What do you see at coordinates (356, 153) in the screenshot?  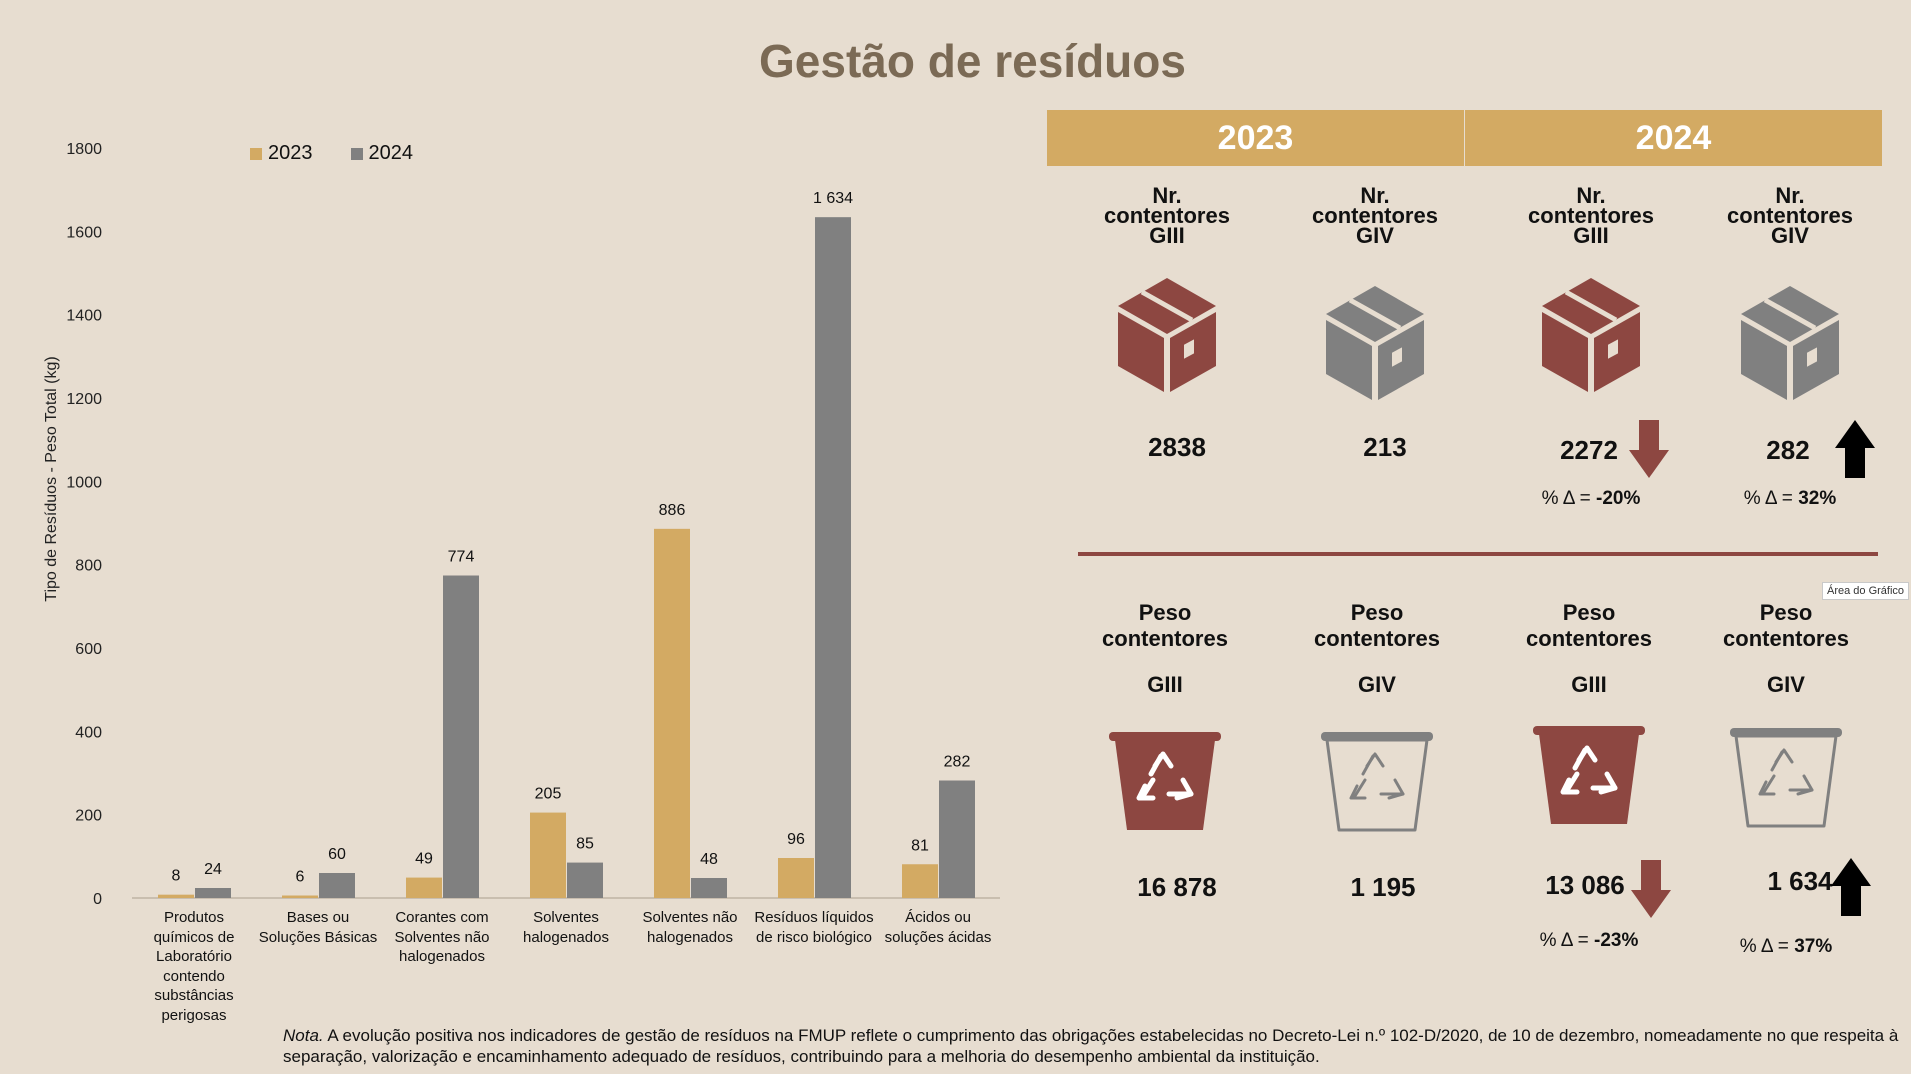 I see `legend-swatch-2024` at bounding box center [356, 153].